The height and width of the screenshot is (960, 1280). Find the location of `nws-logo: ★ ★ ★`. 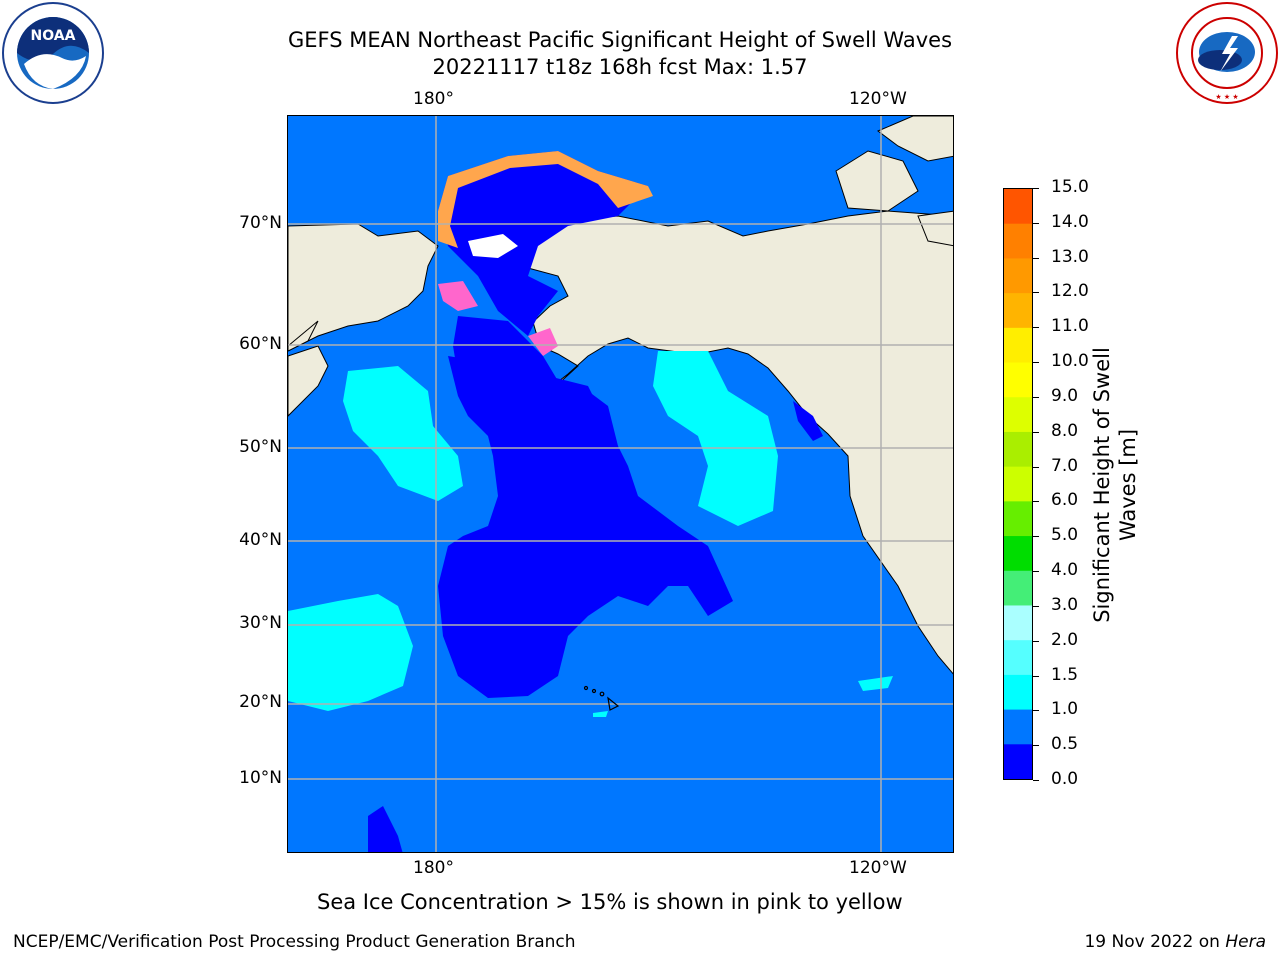

nws-logo: ★ ★ ★ is located at coordinates (1227, 53).